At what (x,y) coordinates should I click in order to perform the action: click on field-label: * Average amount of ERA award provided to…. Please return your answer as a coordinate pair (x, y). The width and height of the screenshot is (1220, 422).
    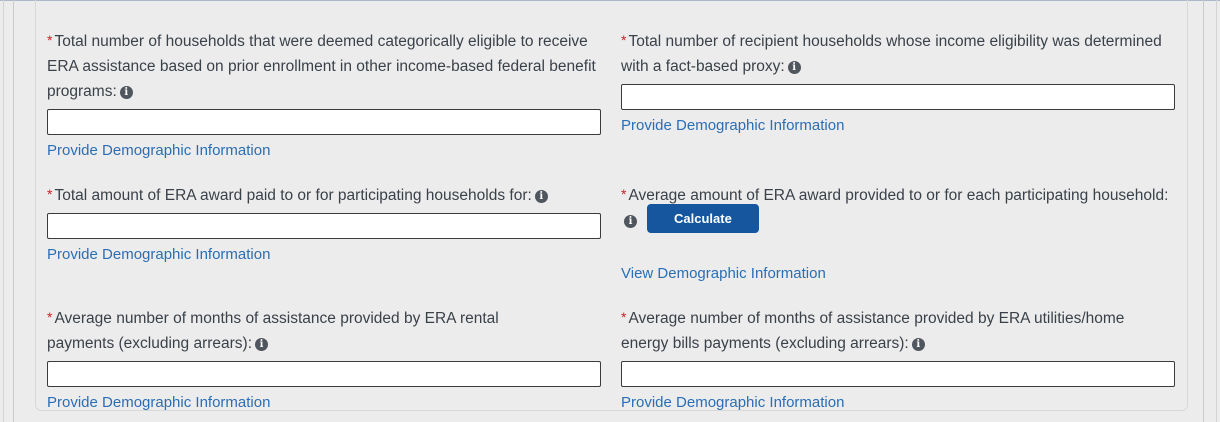
    Looking at the image, I should click on (898, 208).